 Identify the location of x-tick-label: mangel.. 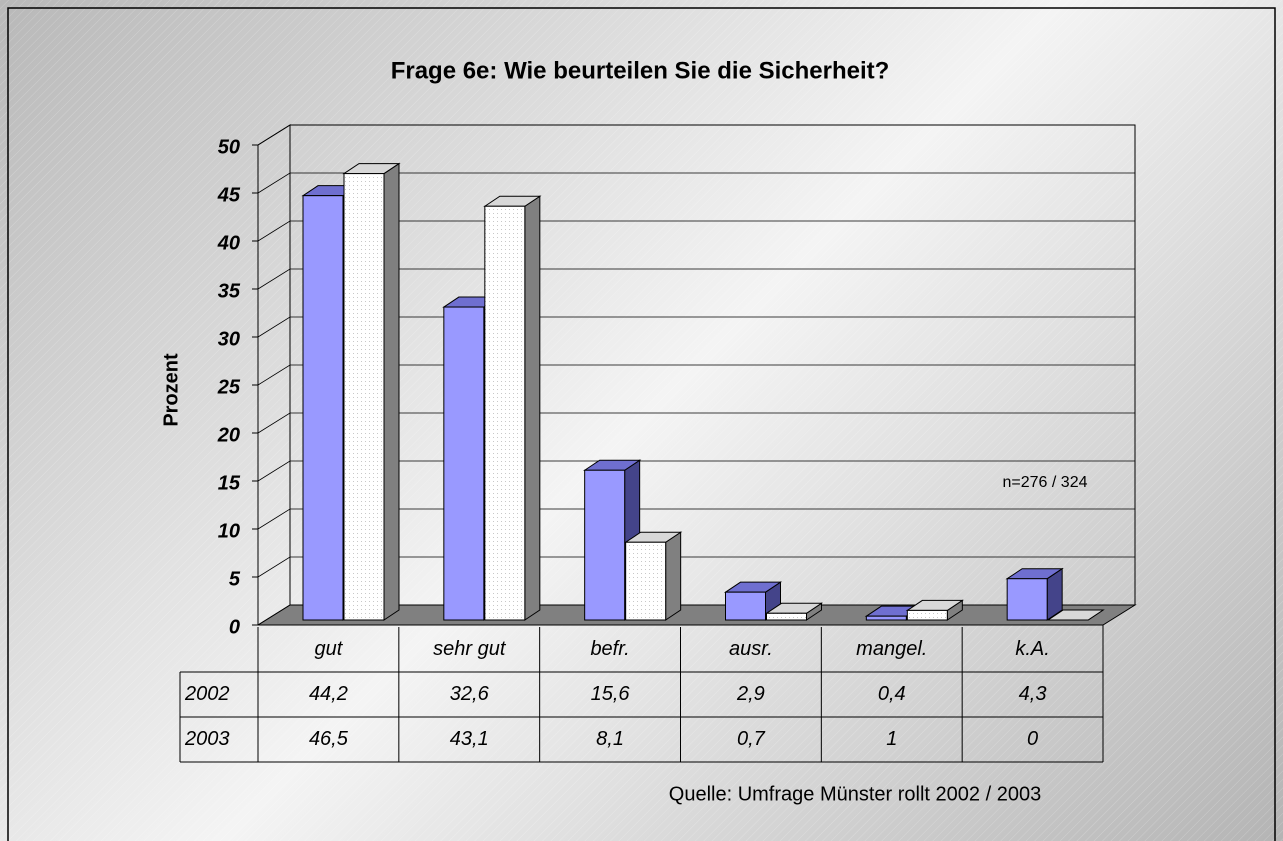
(891, 649).